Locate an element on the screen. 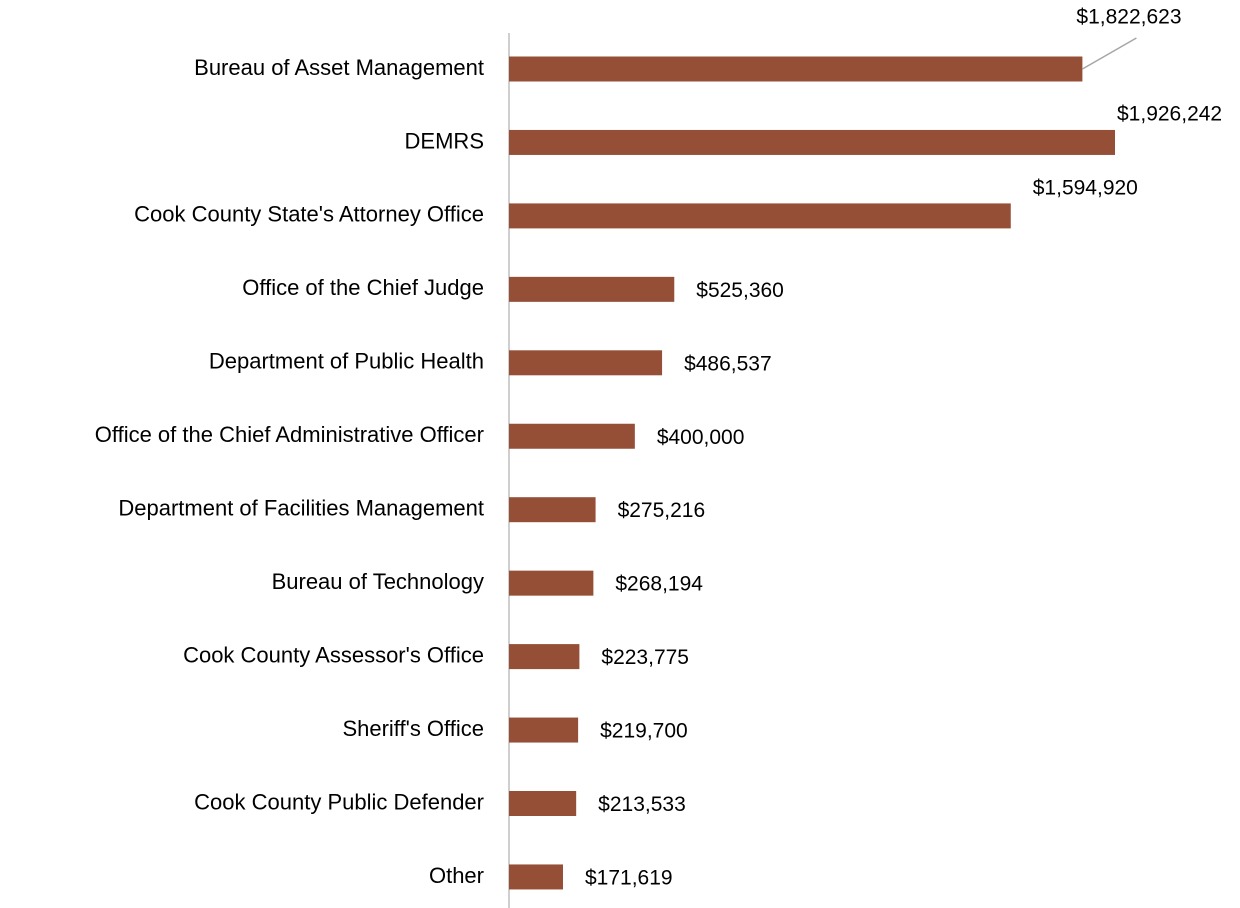 The image size is (1240, 908). data-label: $400,000 is located at coordinates (701, 437).